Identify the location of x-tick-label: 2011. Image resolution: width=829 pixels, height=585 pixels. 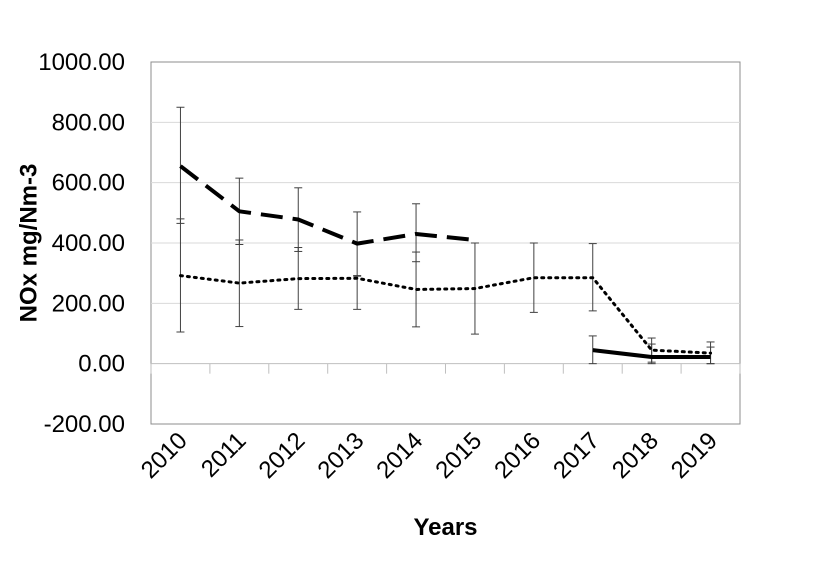
(224, 455).